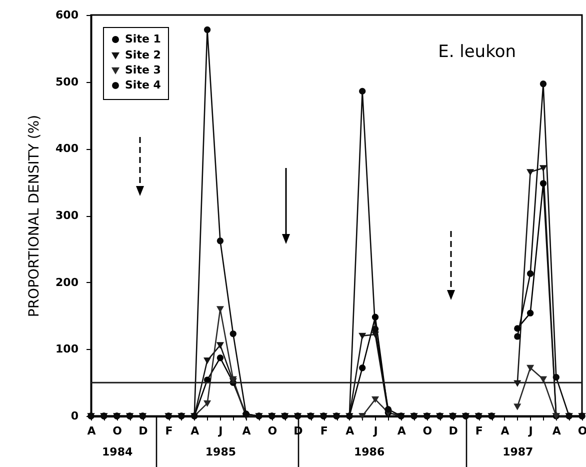 The width and height of the screenshot is (586, 467). Describe the element at coordinates (117, 452) in the screenshot. I see `text: 1984` at that location.